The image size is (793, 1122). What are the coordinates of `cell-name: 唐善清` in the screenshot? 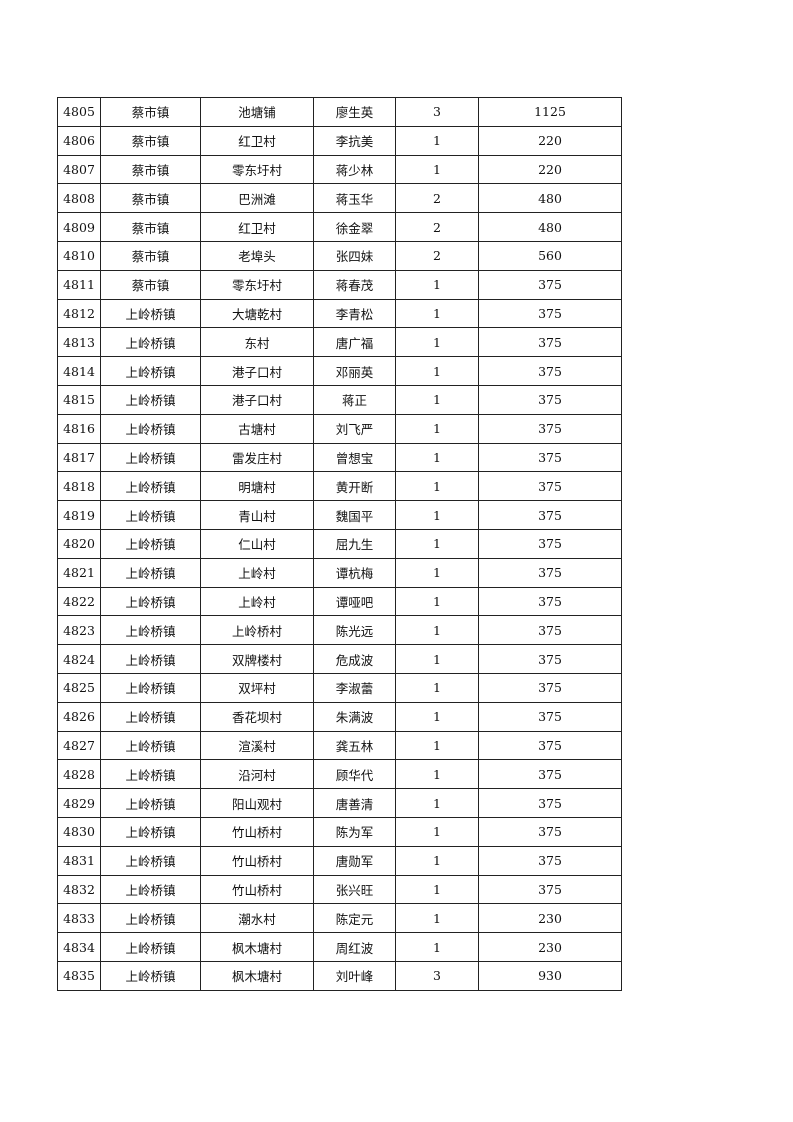 It's located at (354, 803).